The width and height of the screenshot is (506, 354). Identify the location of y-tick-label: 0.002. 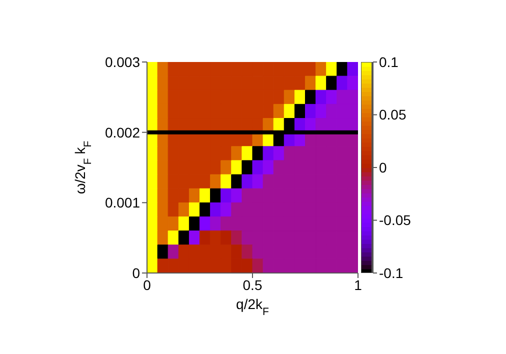
(122, 132).